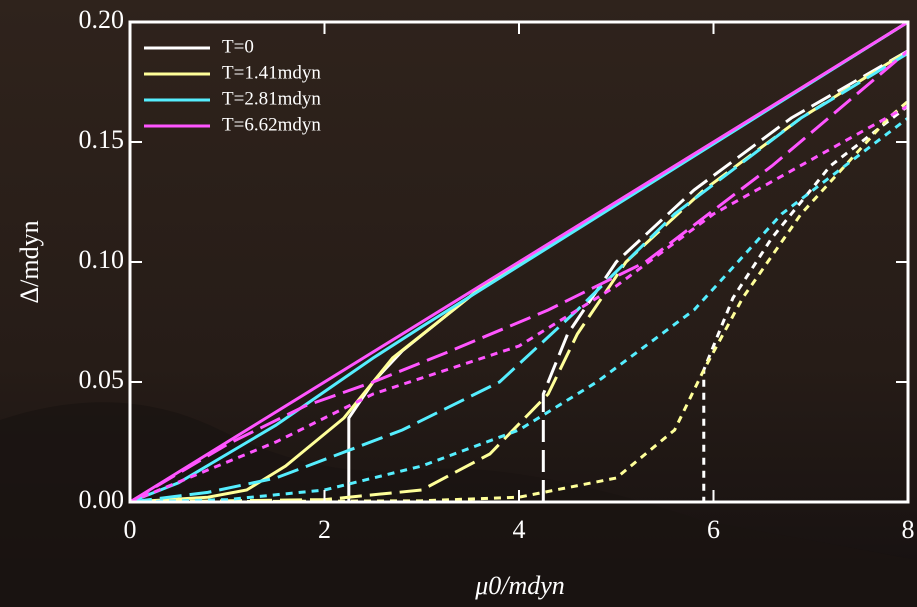  I want to click on y-axis-label: Δ/mdyn, so click(29, 261).